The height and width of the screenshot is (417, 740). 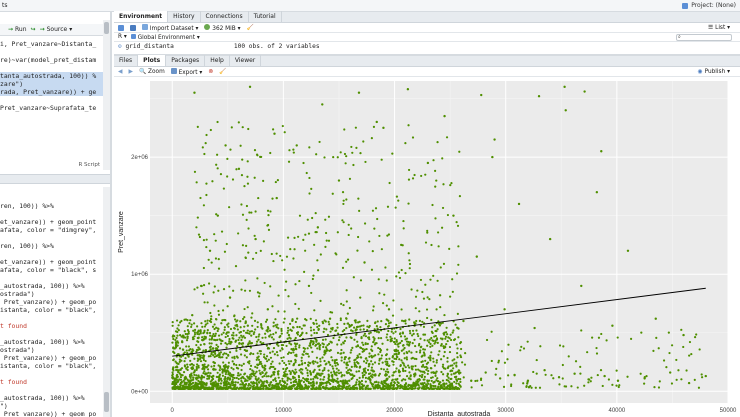 I want to click on project-menu: Project: (None), so click(x=709, y=5).